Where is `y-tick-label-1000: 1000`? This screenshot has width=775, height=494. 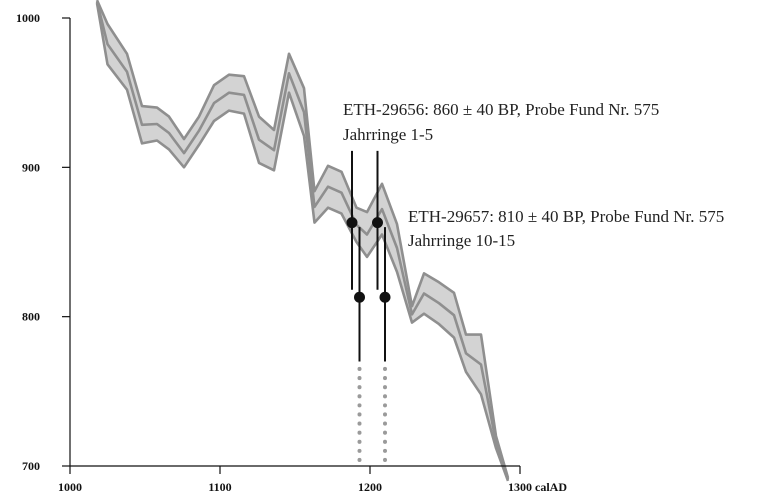
y-tick-label-1000: 1000 is located at coordinates (28, 18).